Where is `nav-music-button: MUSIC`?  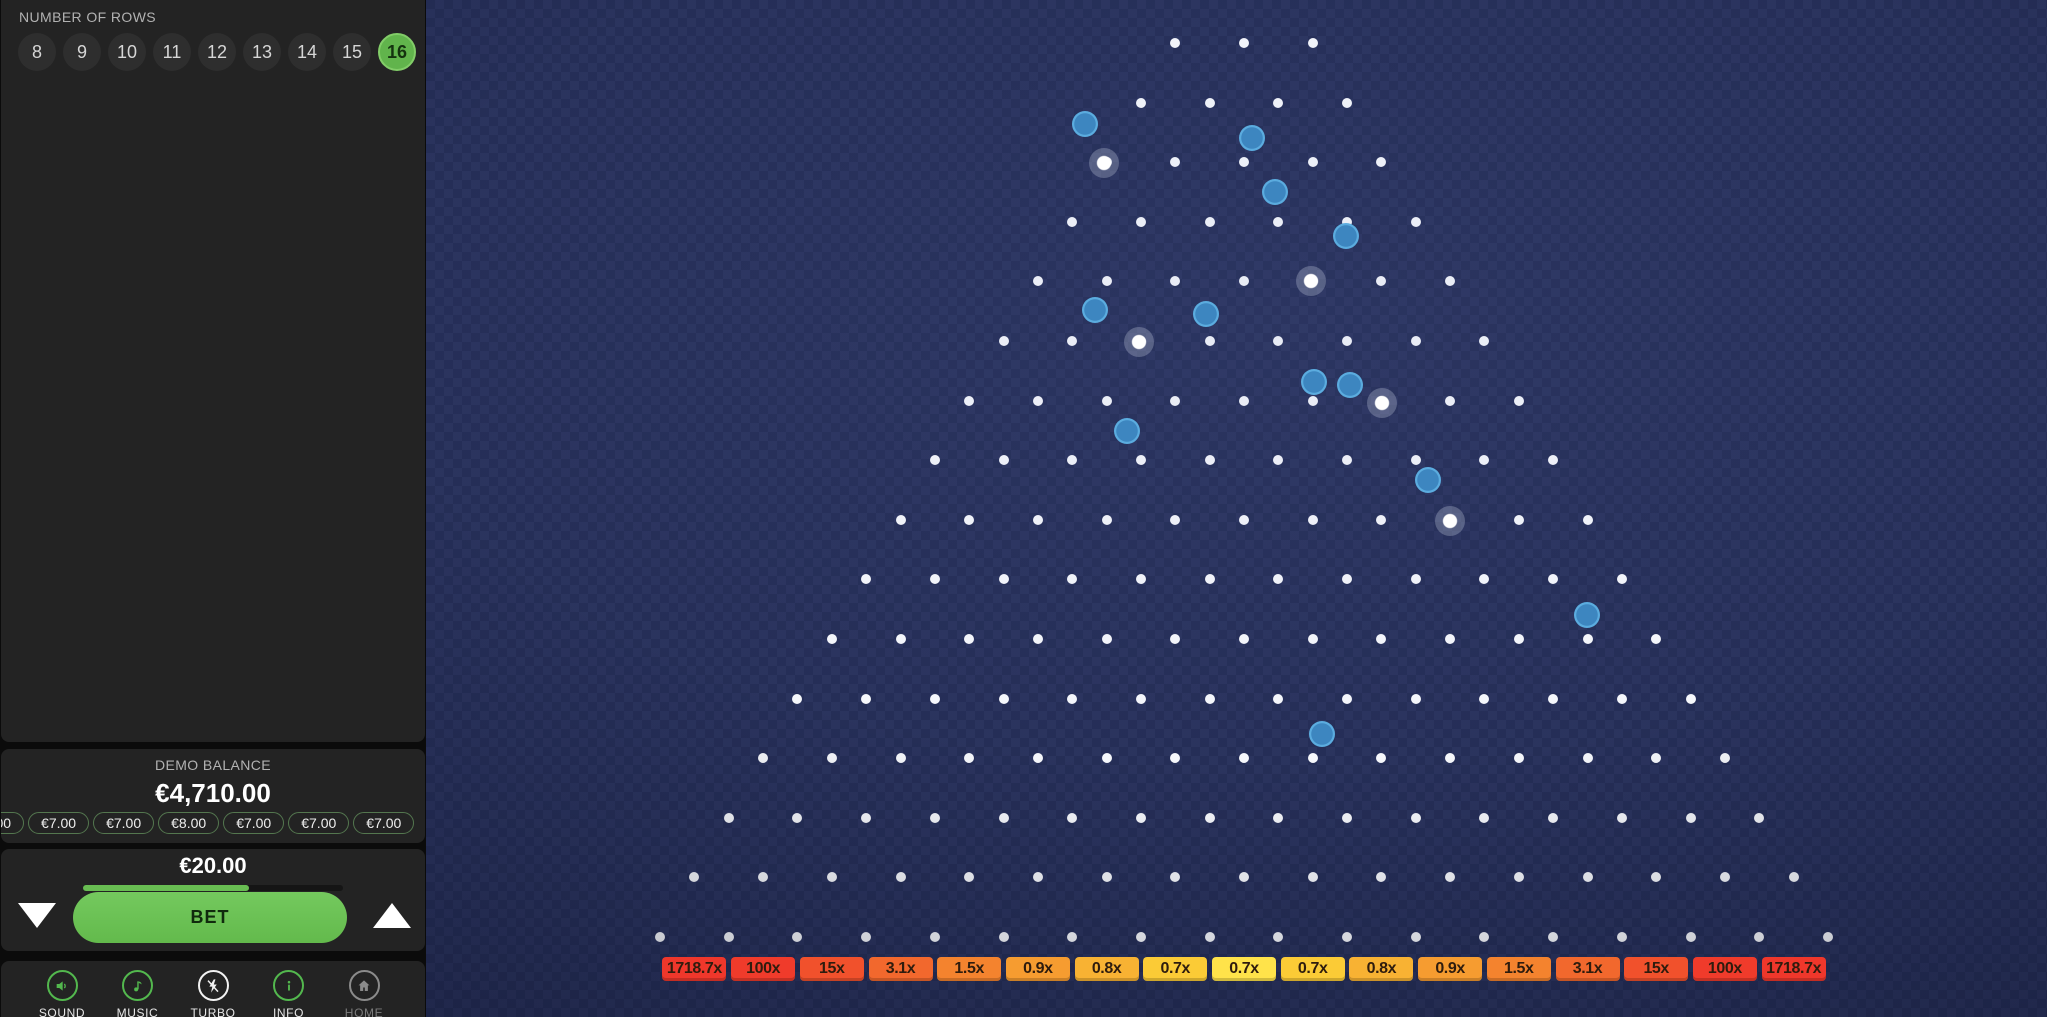 nav-music-button: MUSIC is located at coordinates (138, 993).